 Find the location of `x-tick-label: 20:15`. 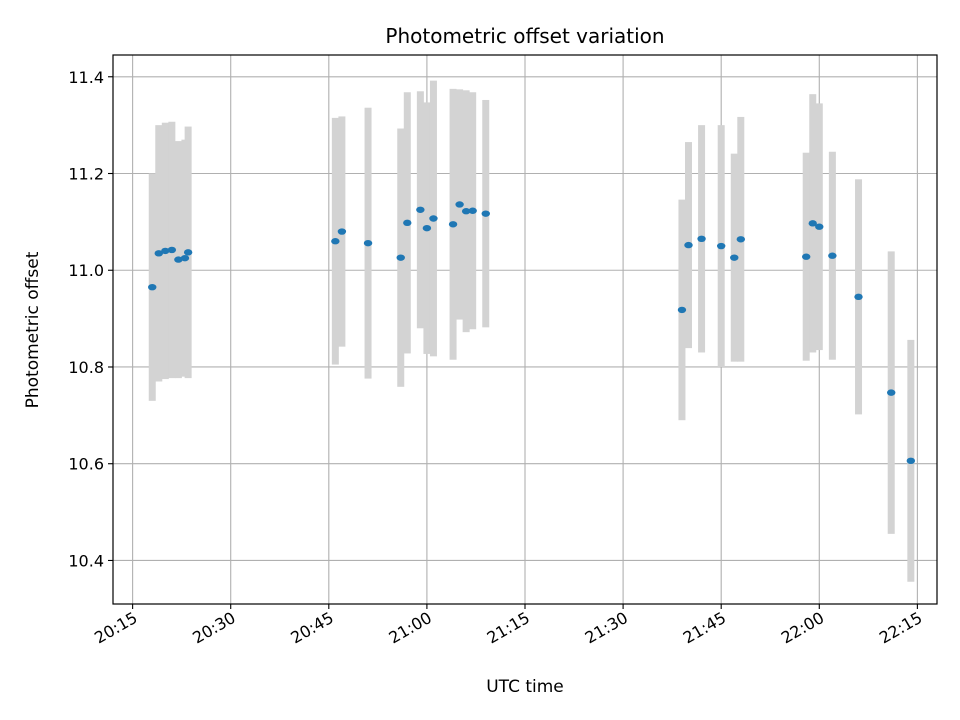

x-tick-label: 20:15 is located at coordinates (115, 628).